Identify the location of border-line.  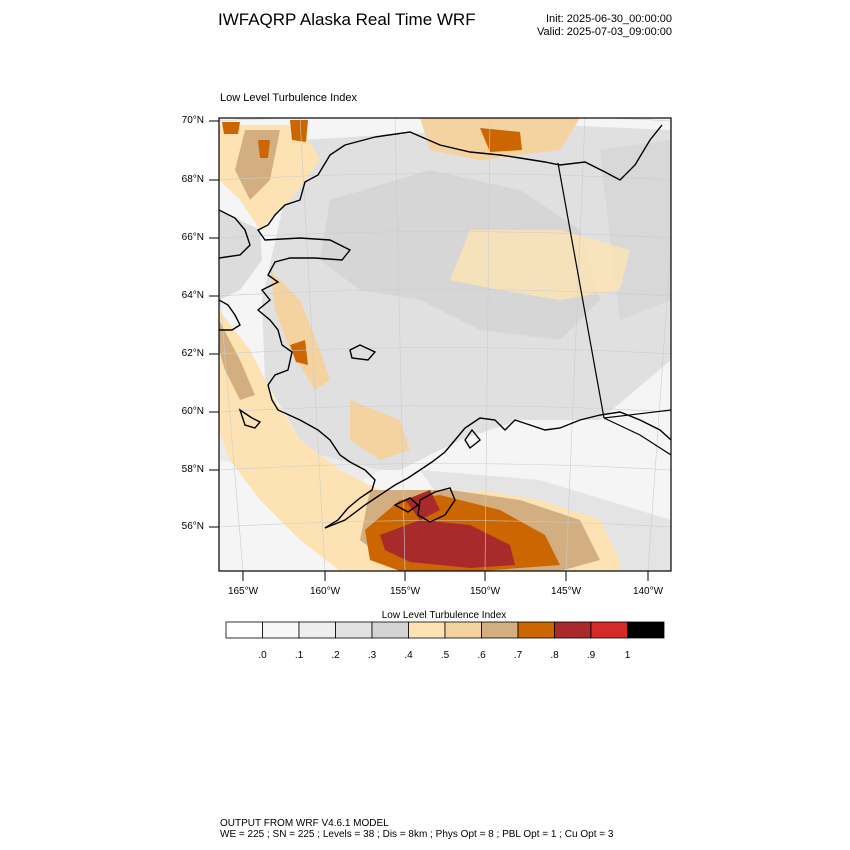
(614, 309).